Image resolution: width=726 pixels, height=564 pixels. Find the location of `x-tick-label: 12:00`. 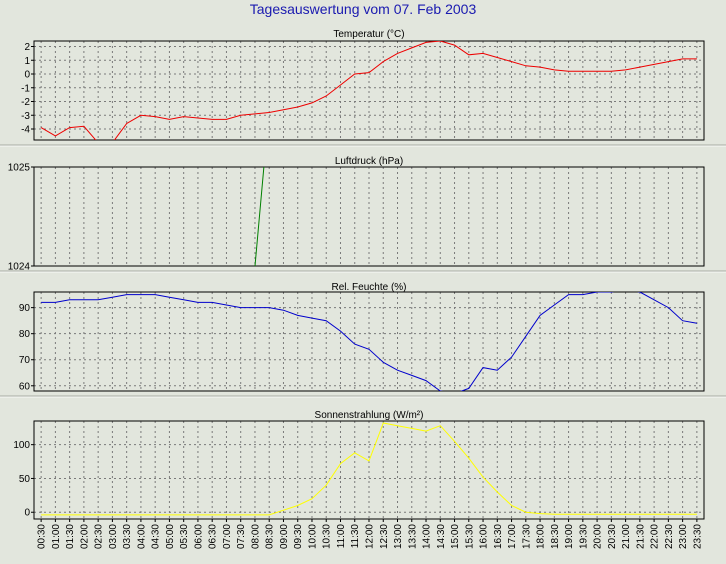

x-tick-label: 12:00 is located at coordinates (370, 536).